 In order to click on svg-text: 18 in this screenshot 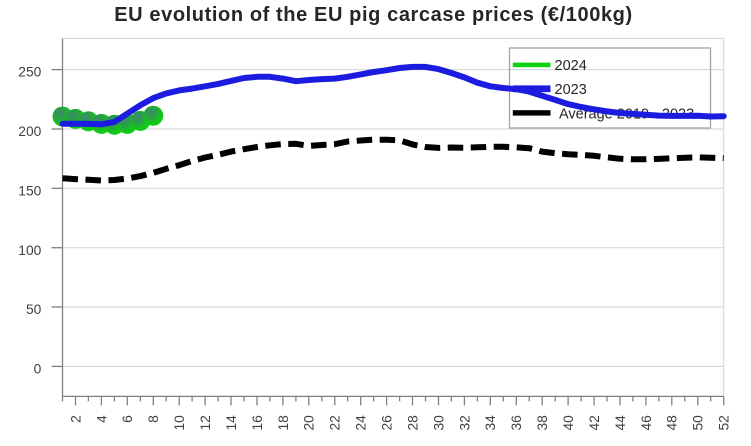, I will do `click(283, 423)`.